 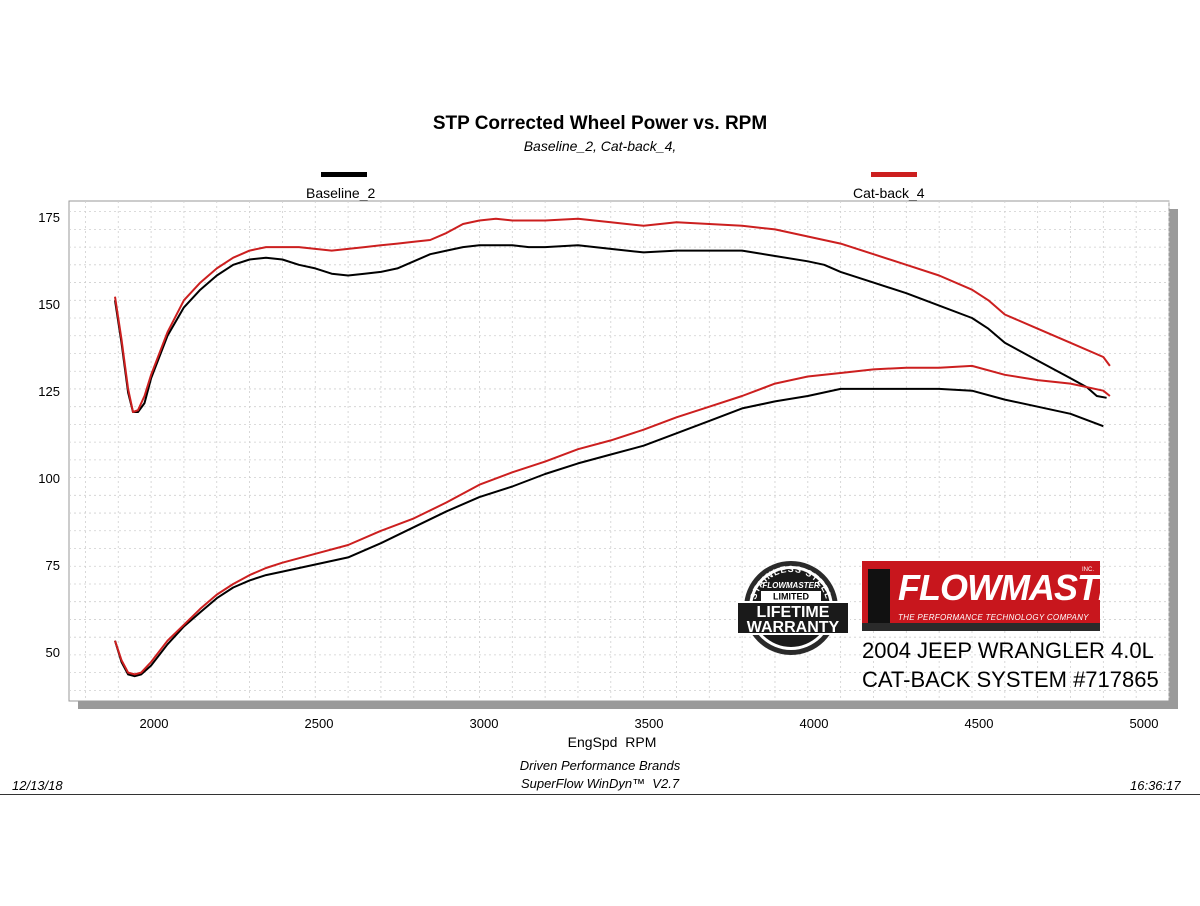 I want to click on product-line-1: 2004 JEEP WRANGLER 4.0L, so click(x=1008, y=650).